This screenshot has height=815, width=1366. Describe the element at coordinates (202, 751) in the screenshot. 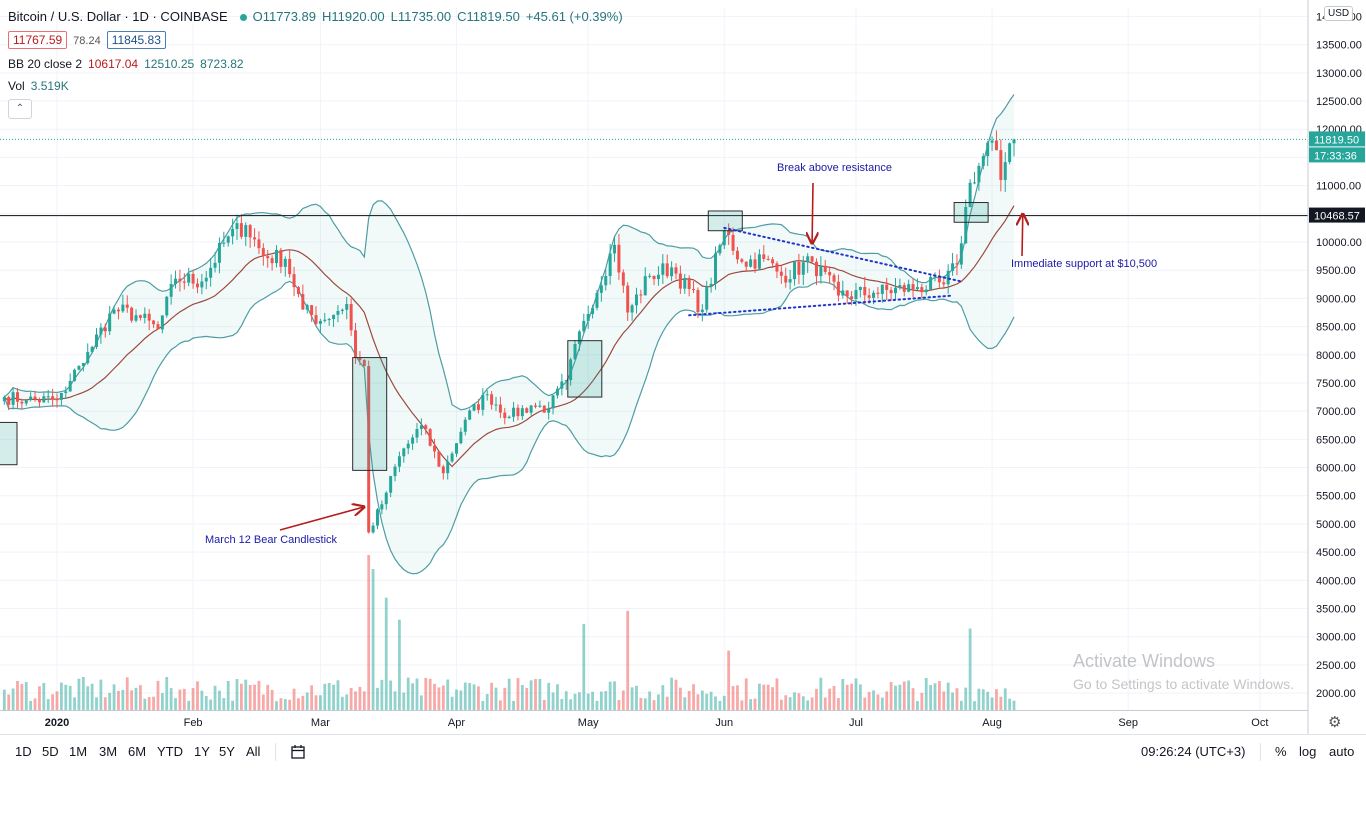

I see `range-1y-button: 1Y` at that location.